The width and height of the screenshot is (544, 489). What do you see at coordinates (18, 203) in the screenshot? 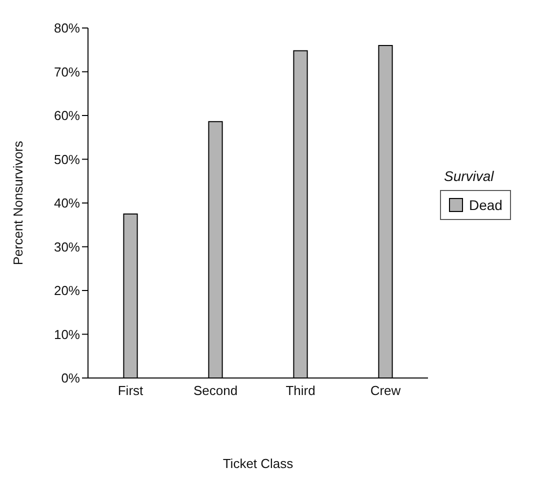
I see `y-axis-title: Percent Nonsurvivors` at bounding box center [18, 203].